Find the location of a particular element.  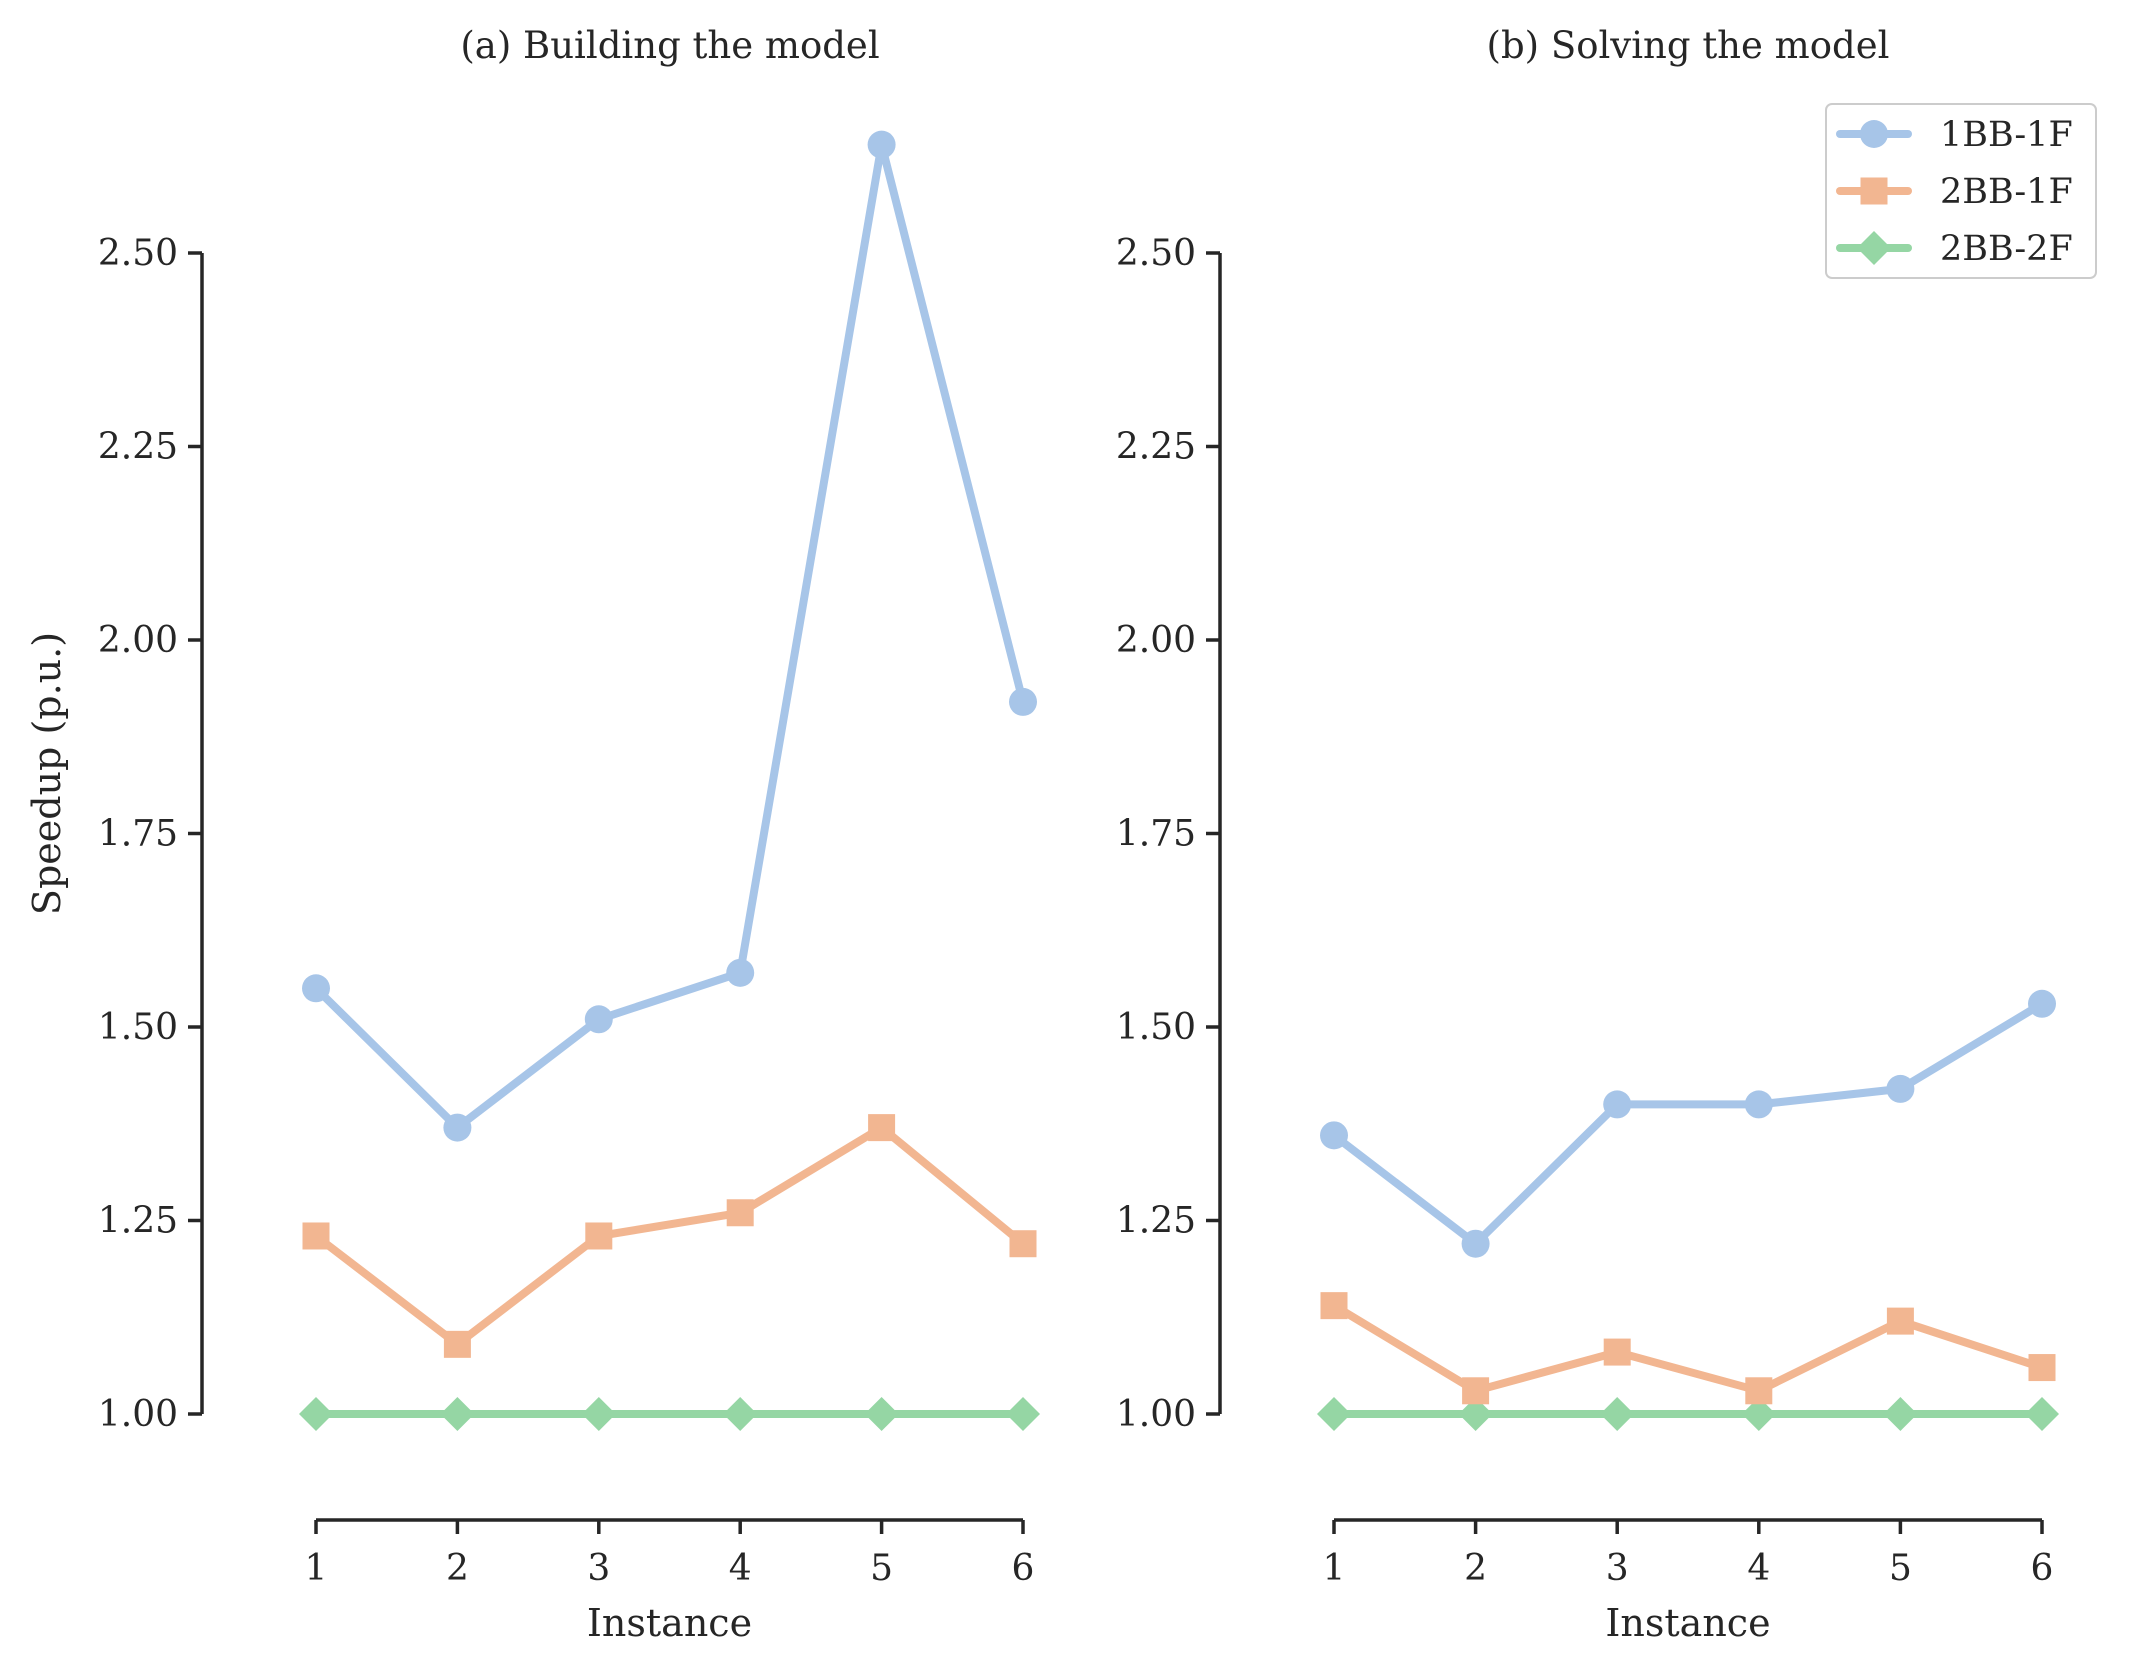

legend-item: 1BB-1F is located at coordinates (1954, 135).